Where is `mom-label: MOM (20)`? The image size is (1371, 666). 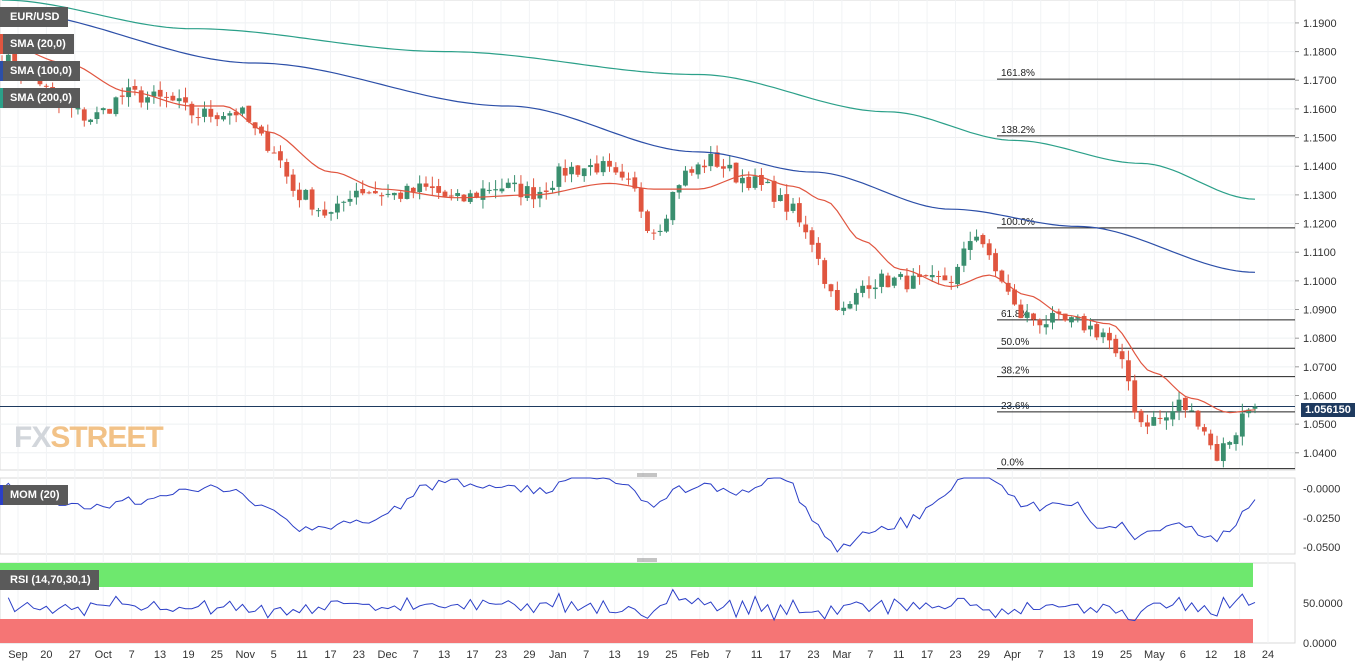
mom-label: MOM (20) is located at coordinates (34, 495).